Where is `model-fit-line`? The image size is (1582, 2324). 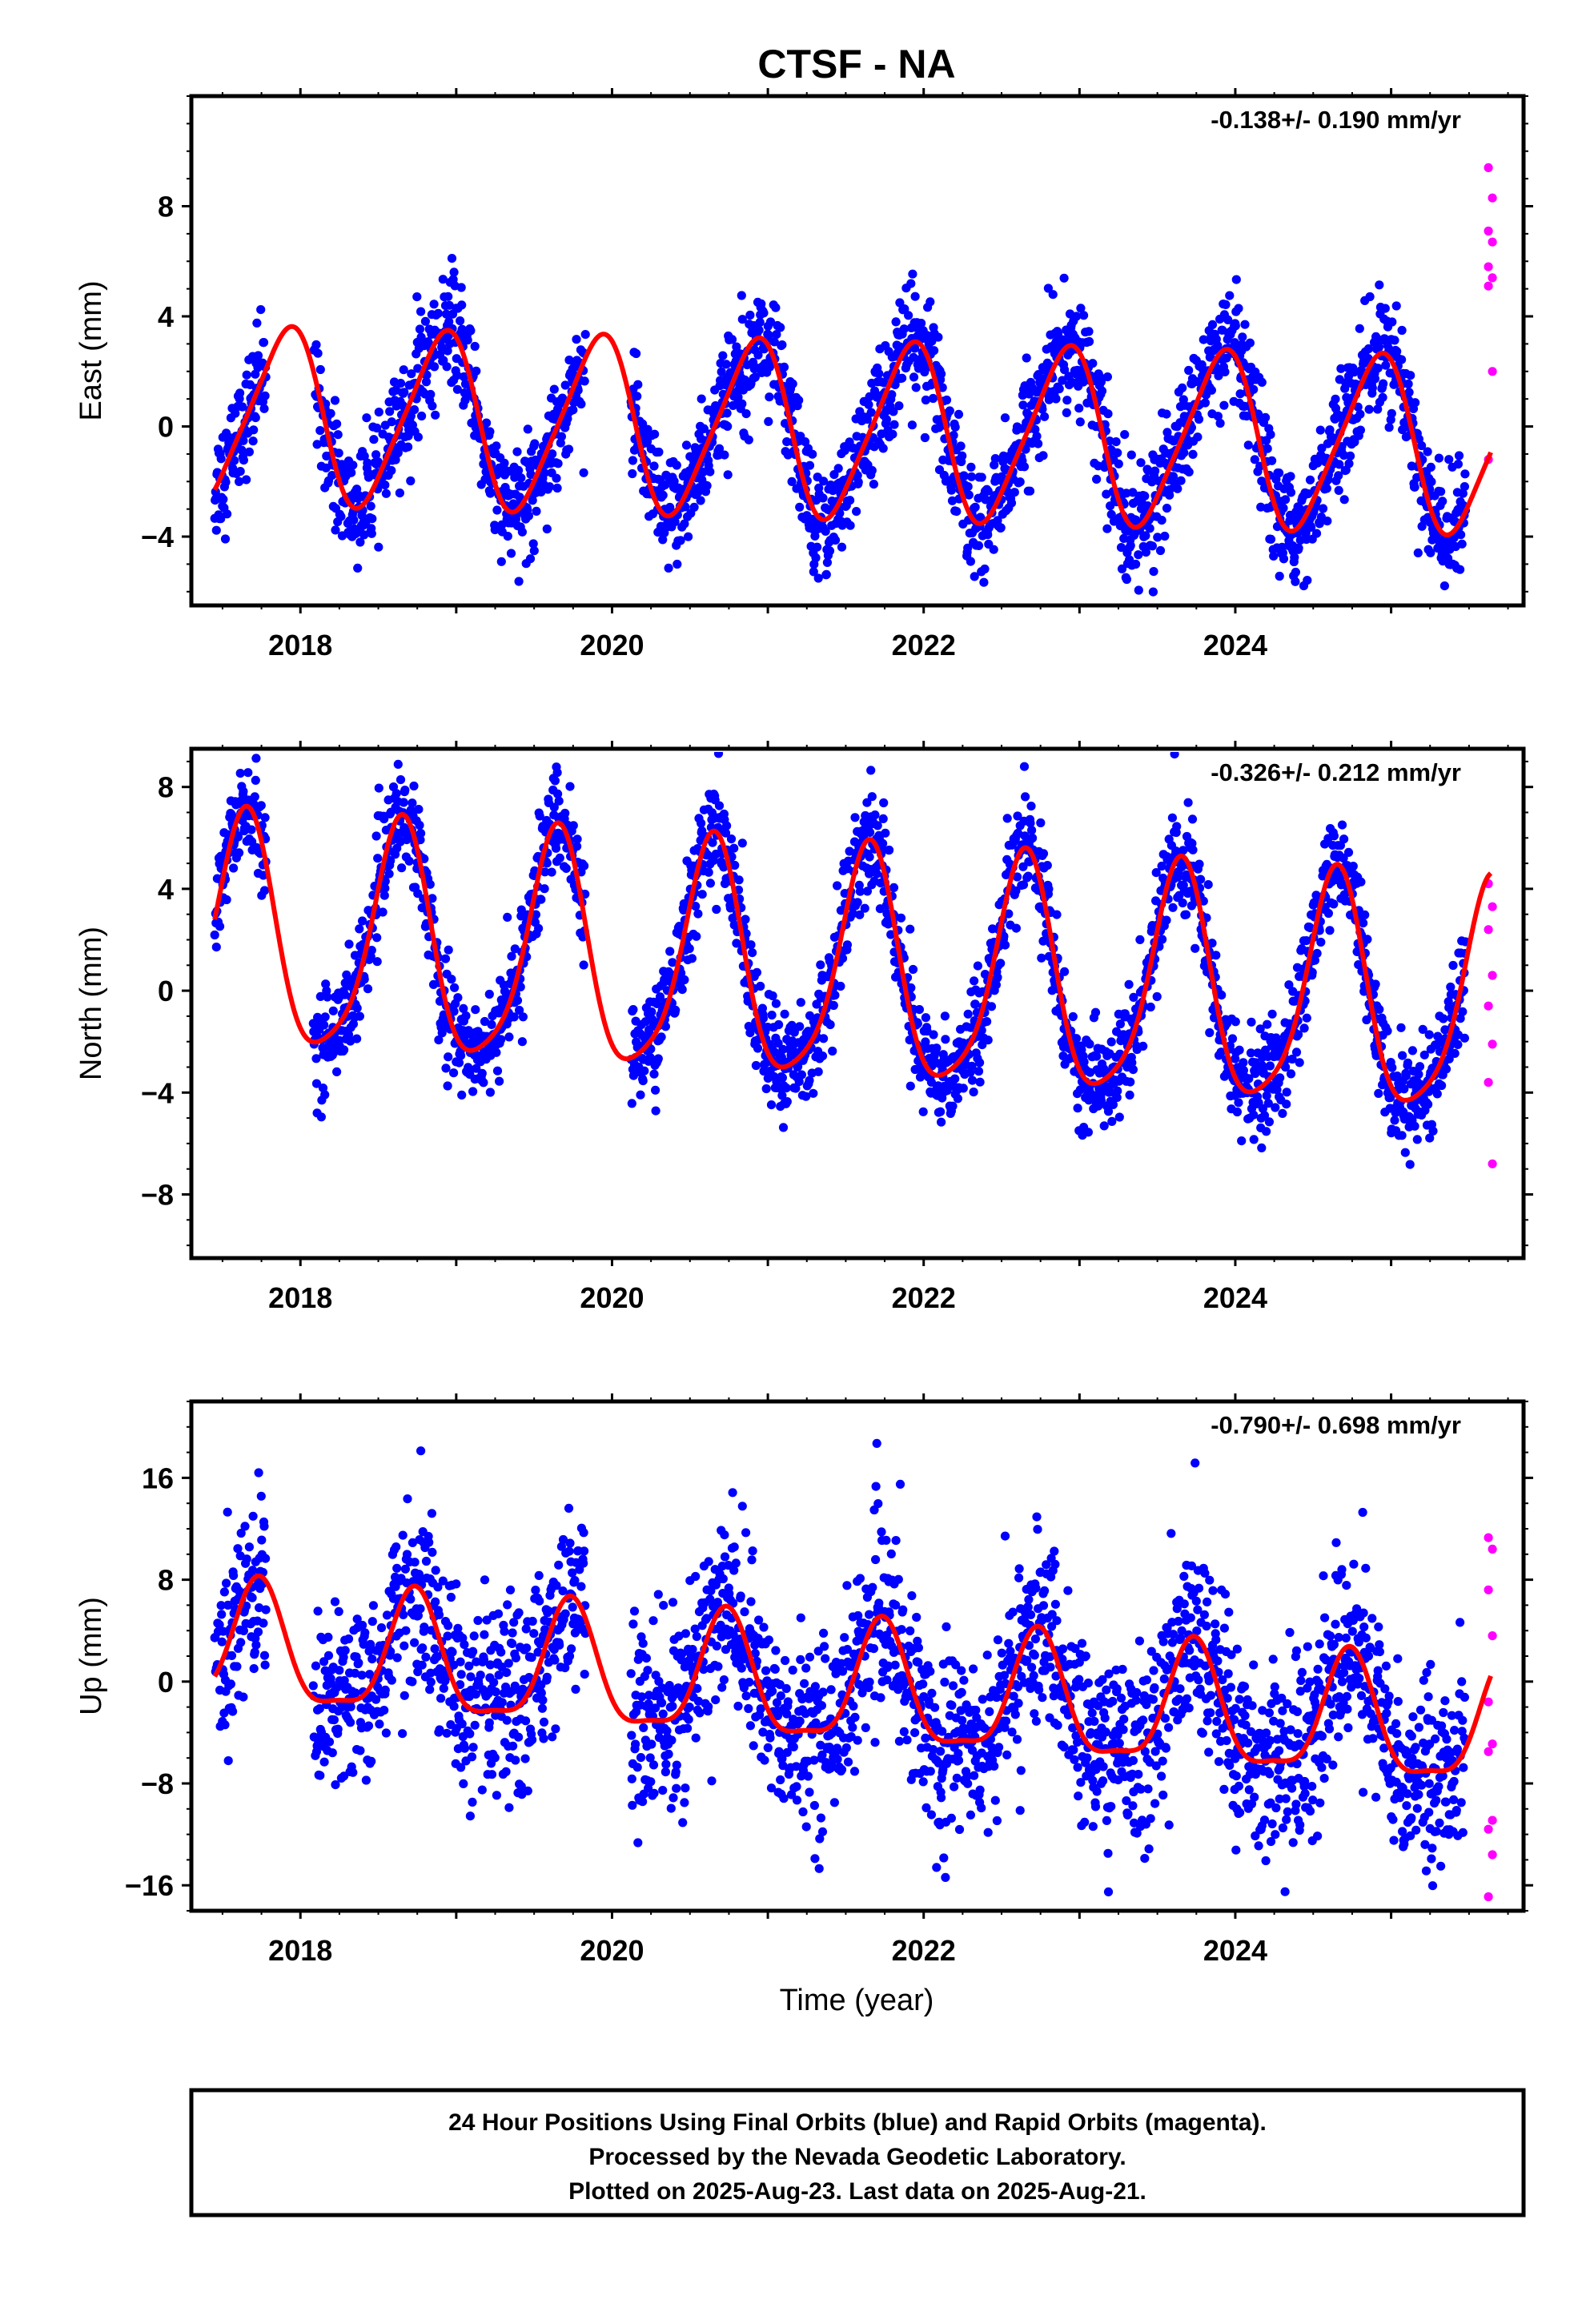 model-fit-line is located at coordinates (852, 953).